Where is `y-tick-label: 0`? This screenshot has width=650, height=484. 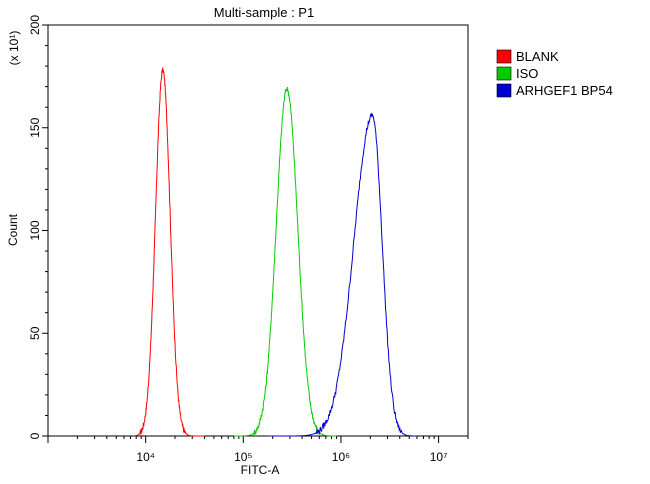
y-tick-label: 0 is located at coordinates (35, 435).